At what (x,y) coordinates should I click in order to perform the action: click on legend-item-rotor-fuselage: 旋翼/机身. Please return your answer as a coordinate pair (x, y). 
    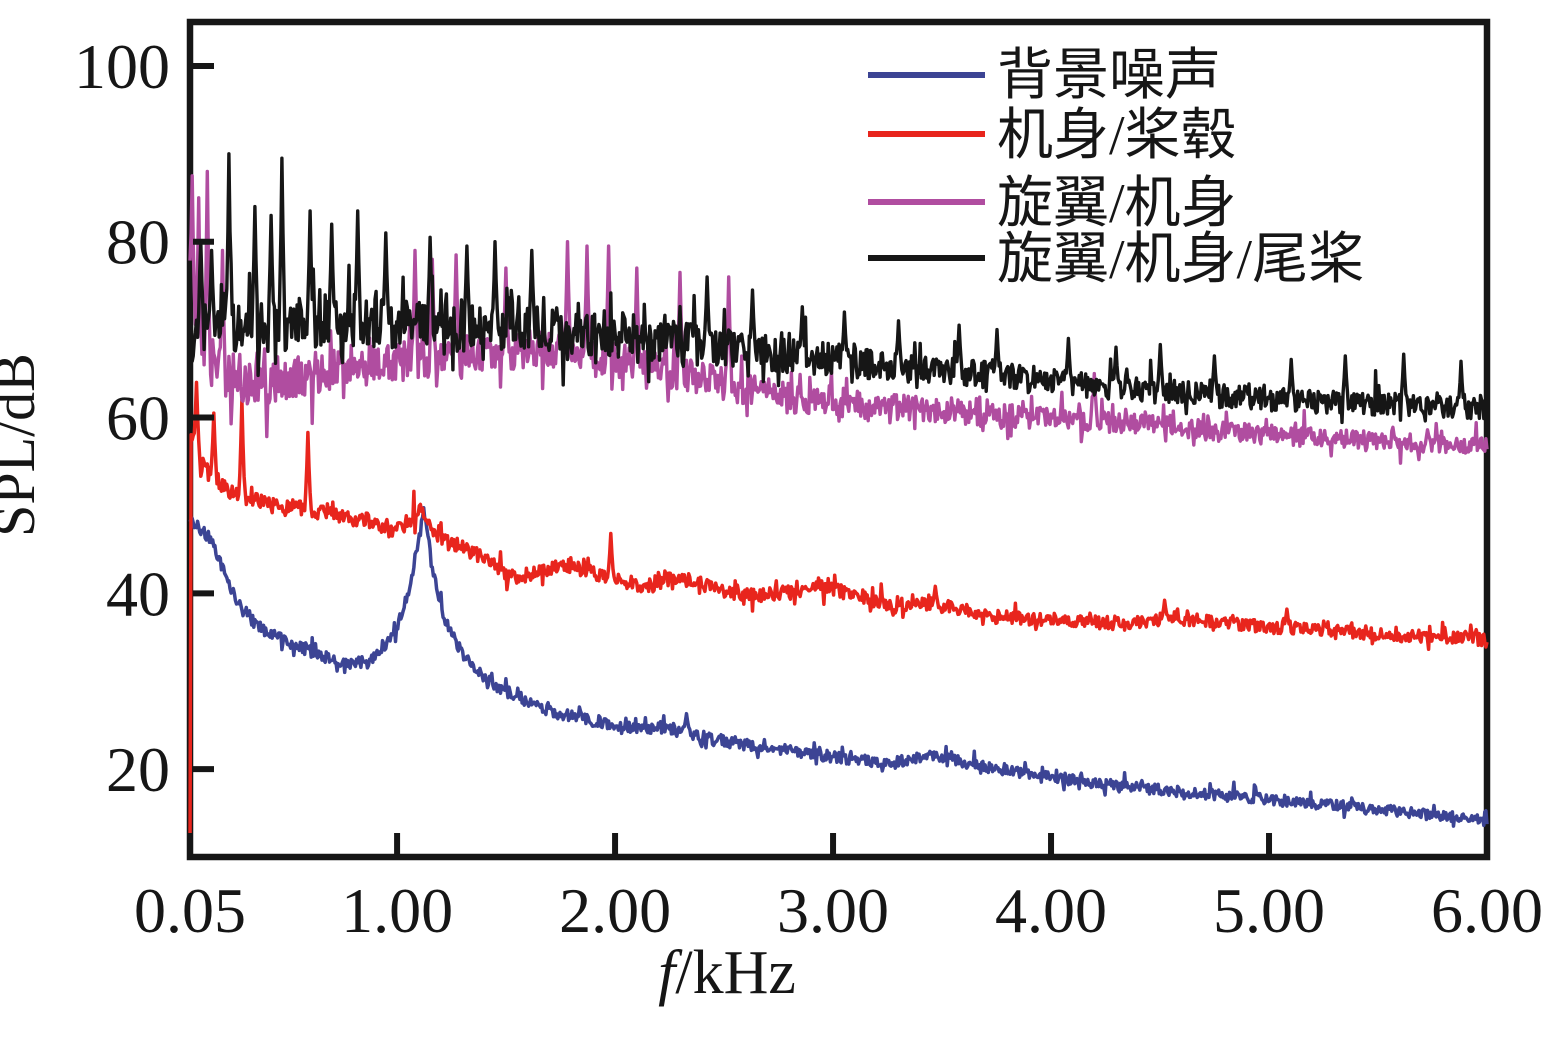
    Looking at the image, I should click on (1052, 204).